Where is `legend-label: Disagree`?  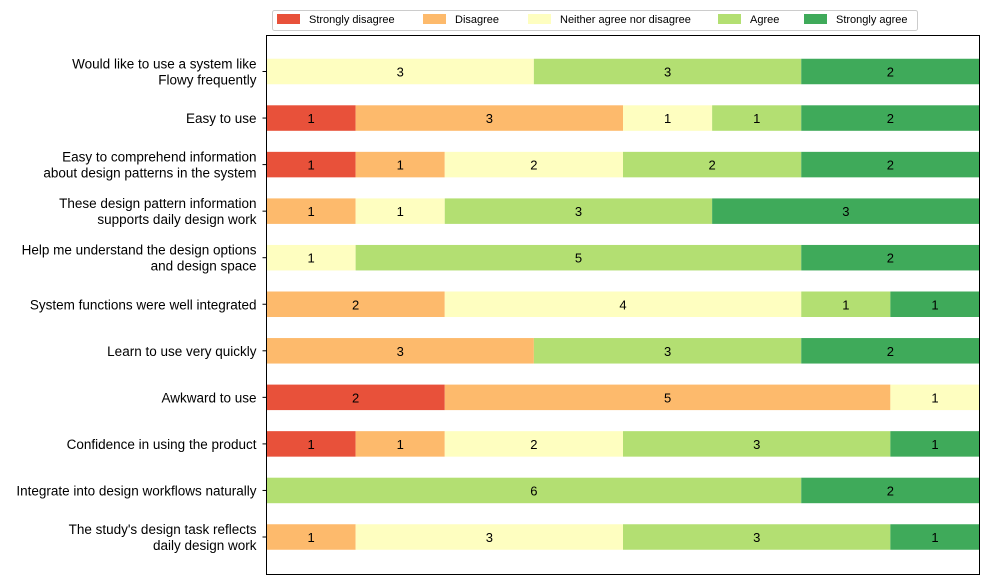
legend-label: Disagree is located at coordinates (477, 20).